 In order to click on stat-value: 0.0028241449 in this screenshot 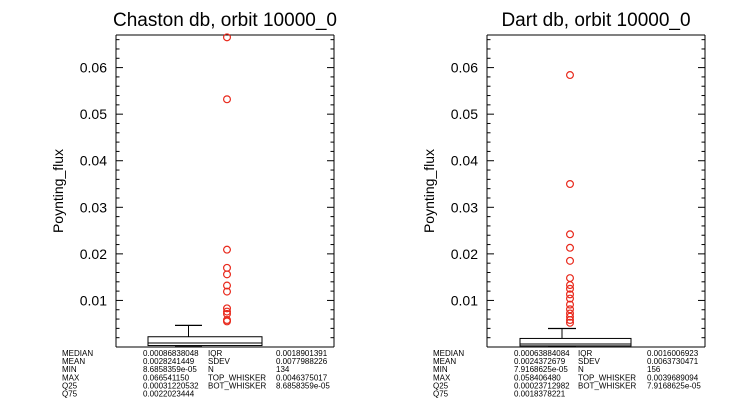, I will do `click(169, 361)`.